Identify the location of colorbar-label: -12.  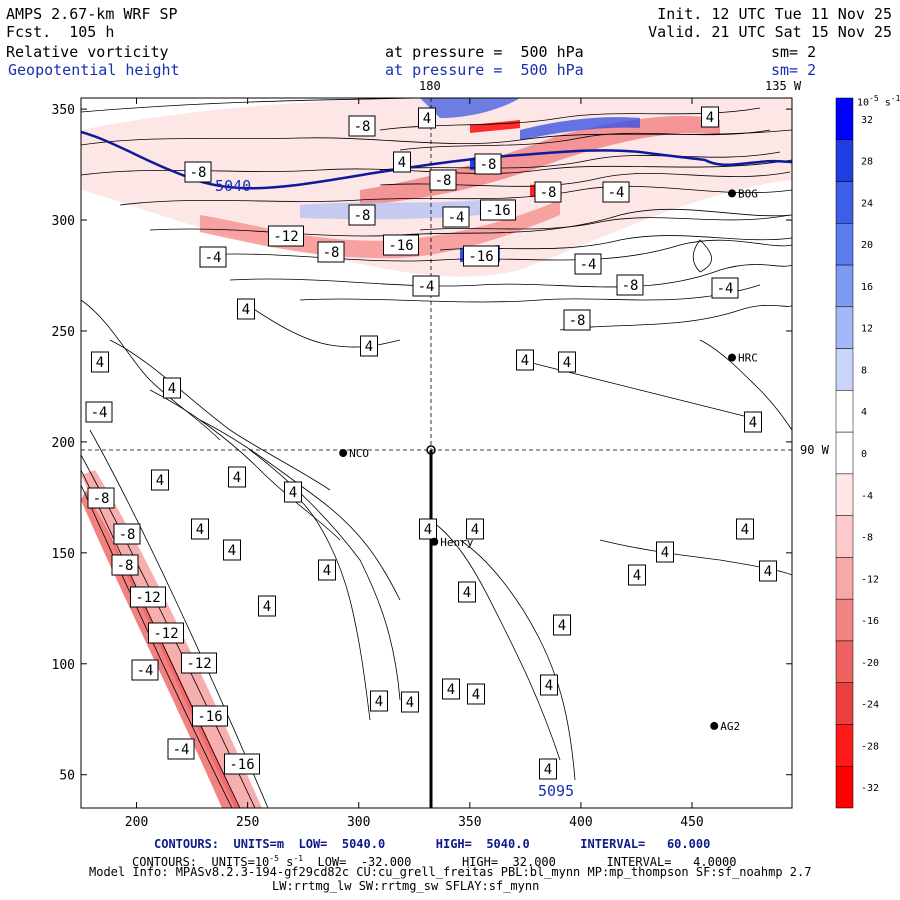
(870, 579).